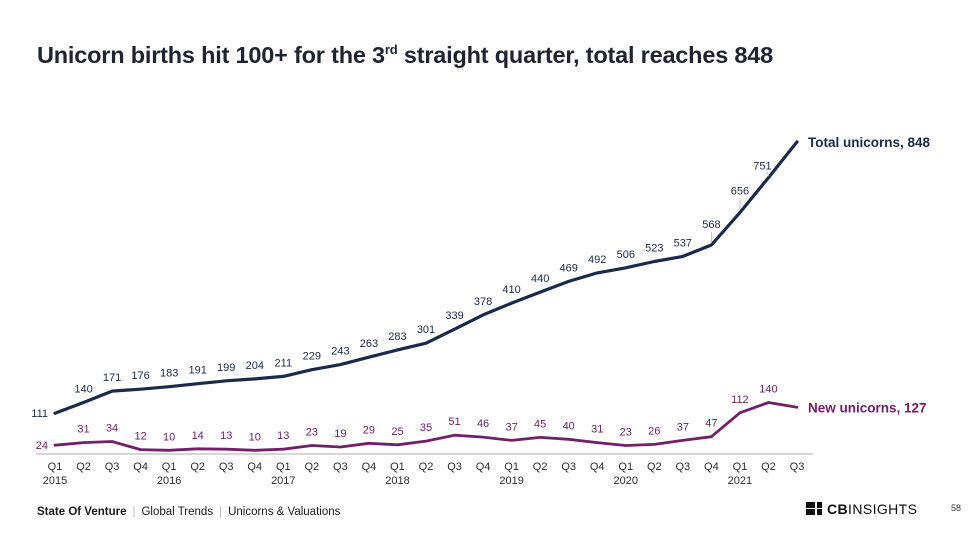 Image resolution: width=976 pixels, height=541 pixels. I want to click on data-label: 191, so click(198, 371).